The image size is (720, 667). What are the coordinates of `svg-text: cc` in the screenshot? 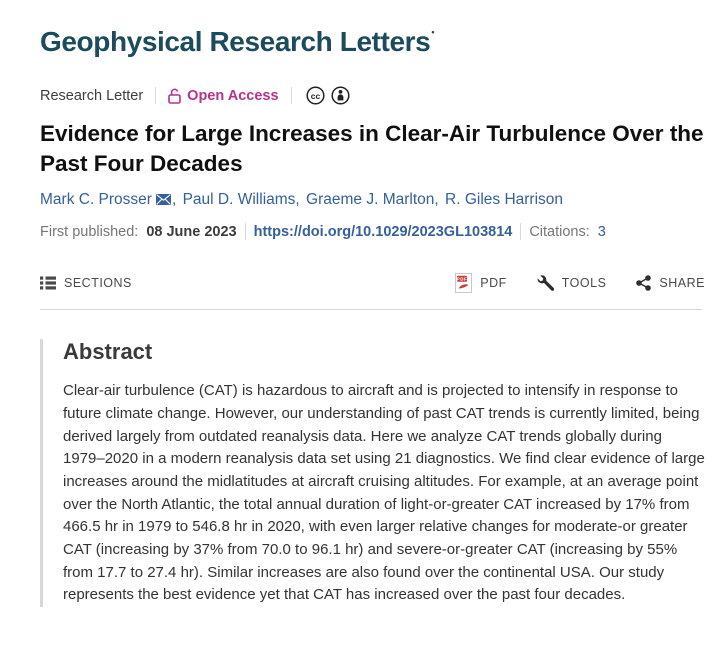 It's located at (315, 96).